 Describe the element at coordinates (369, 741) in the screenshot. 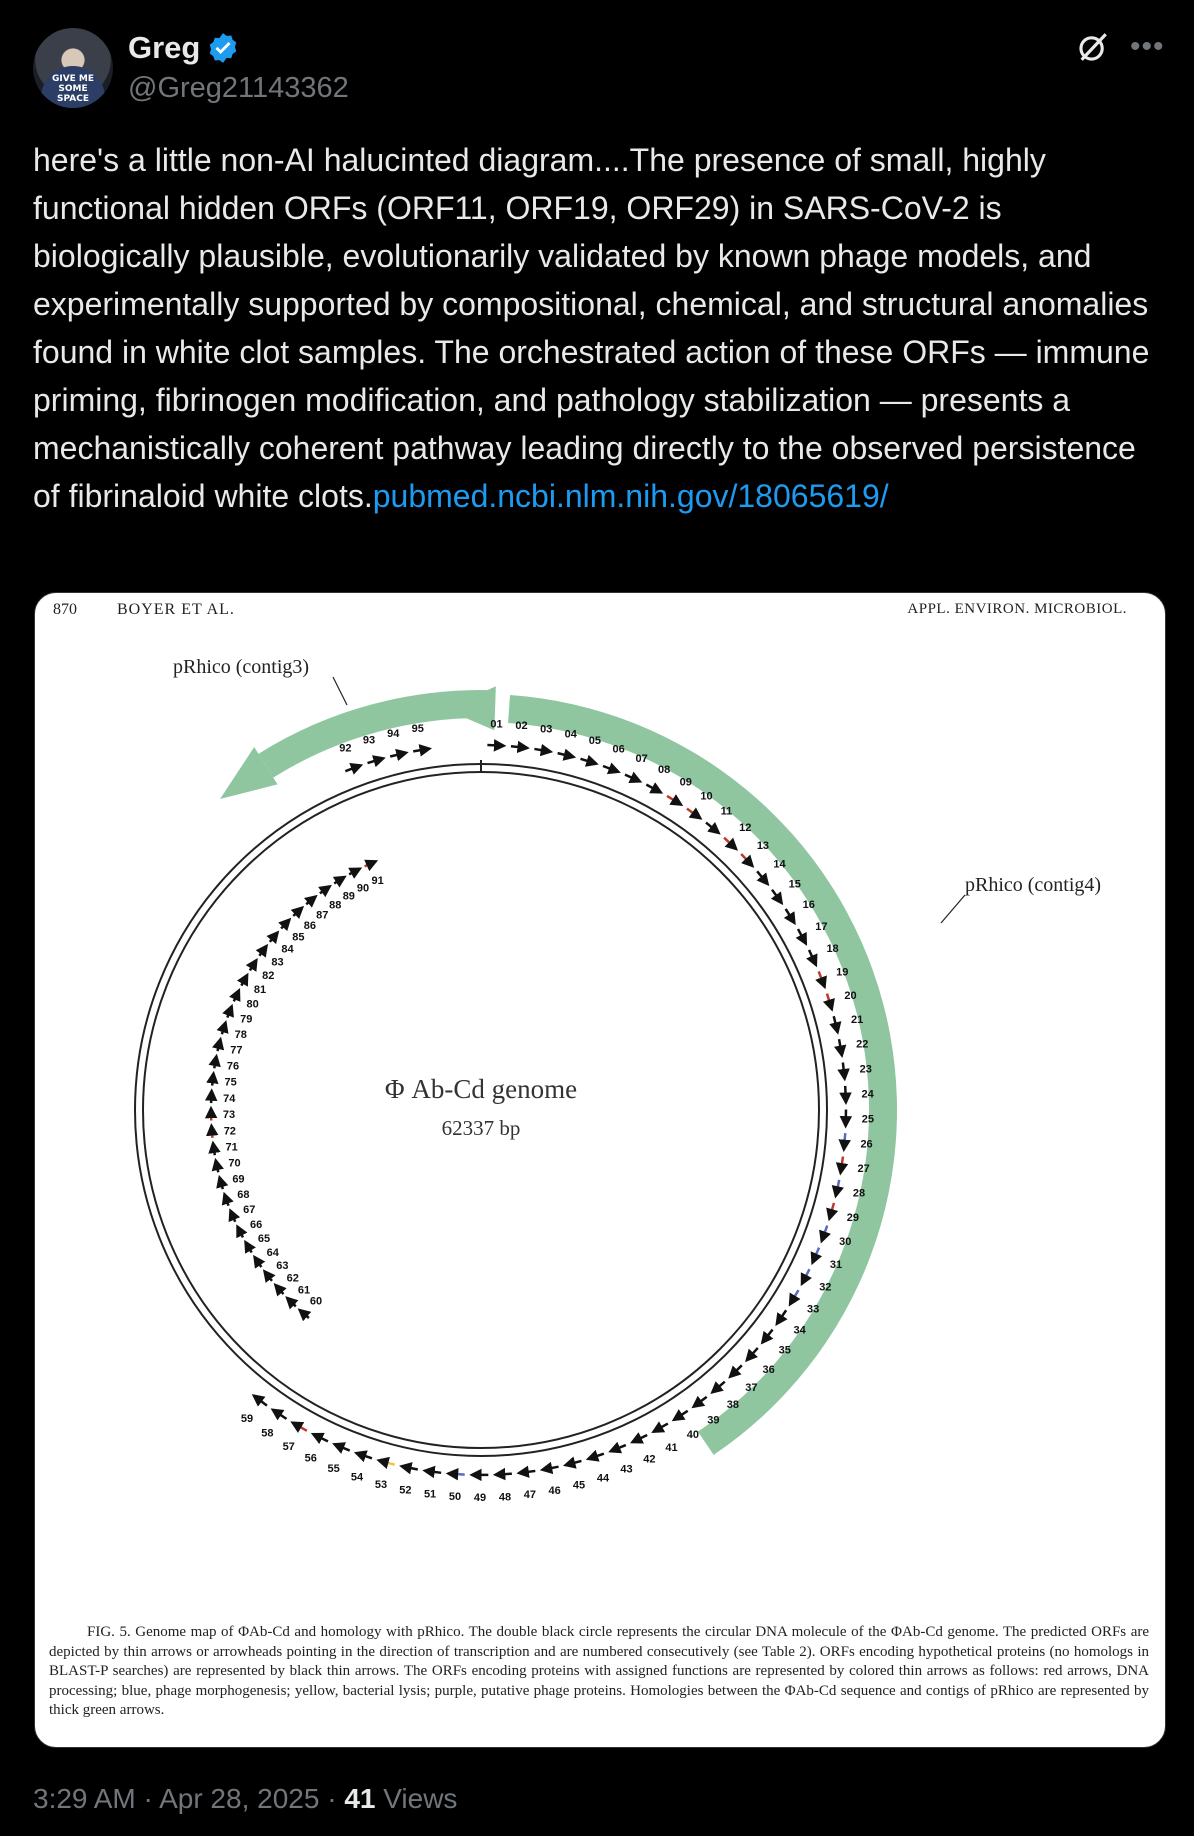

I see `orf-label: 93` at that location.